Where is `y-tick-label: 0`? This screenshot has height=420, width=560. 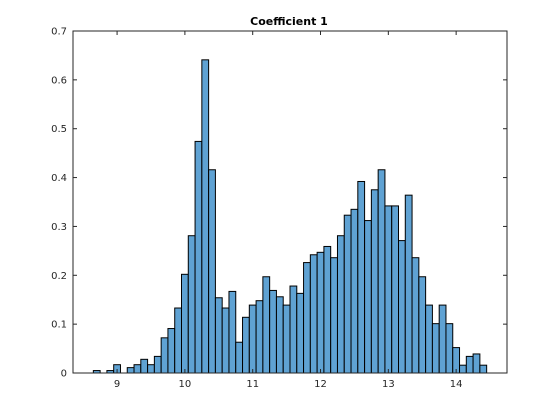
y-tick-label: 0 is located at coordinates (64, 374).